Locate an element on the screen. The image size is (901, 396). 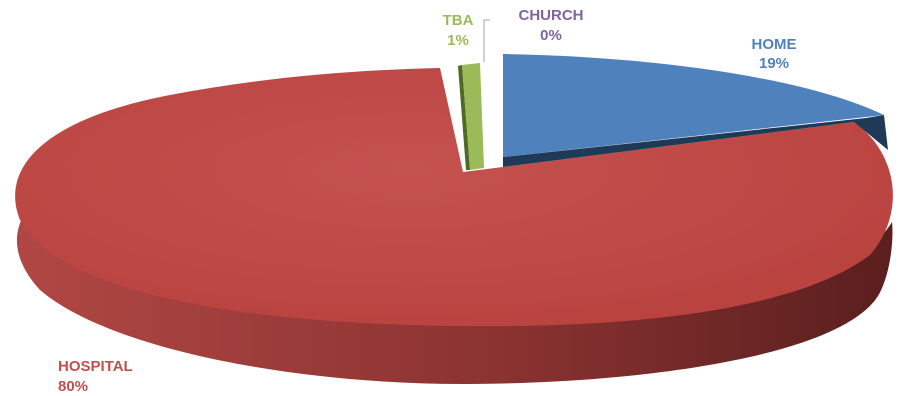
slice-tba-side is located at coordinates (464, 117).